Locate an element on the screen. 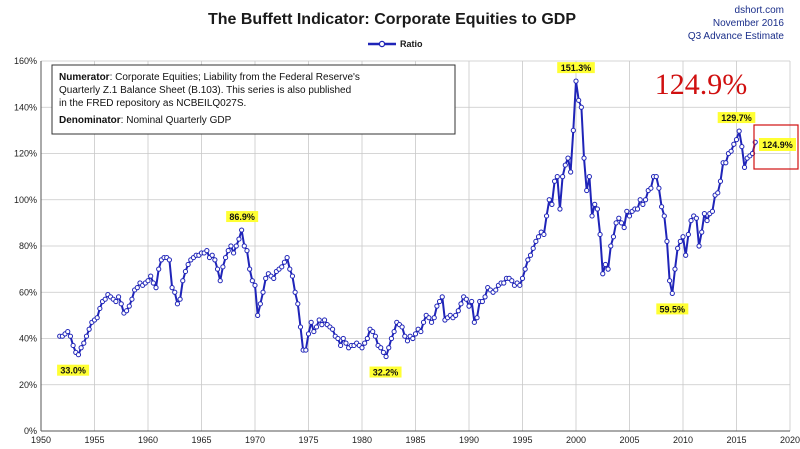 The width and height of the screenshot is (800, 449). denominator-text: : Nominal Quarterly GDP is located at coordinates (176, 120).